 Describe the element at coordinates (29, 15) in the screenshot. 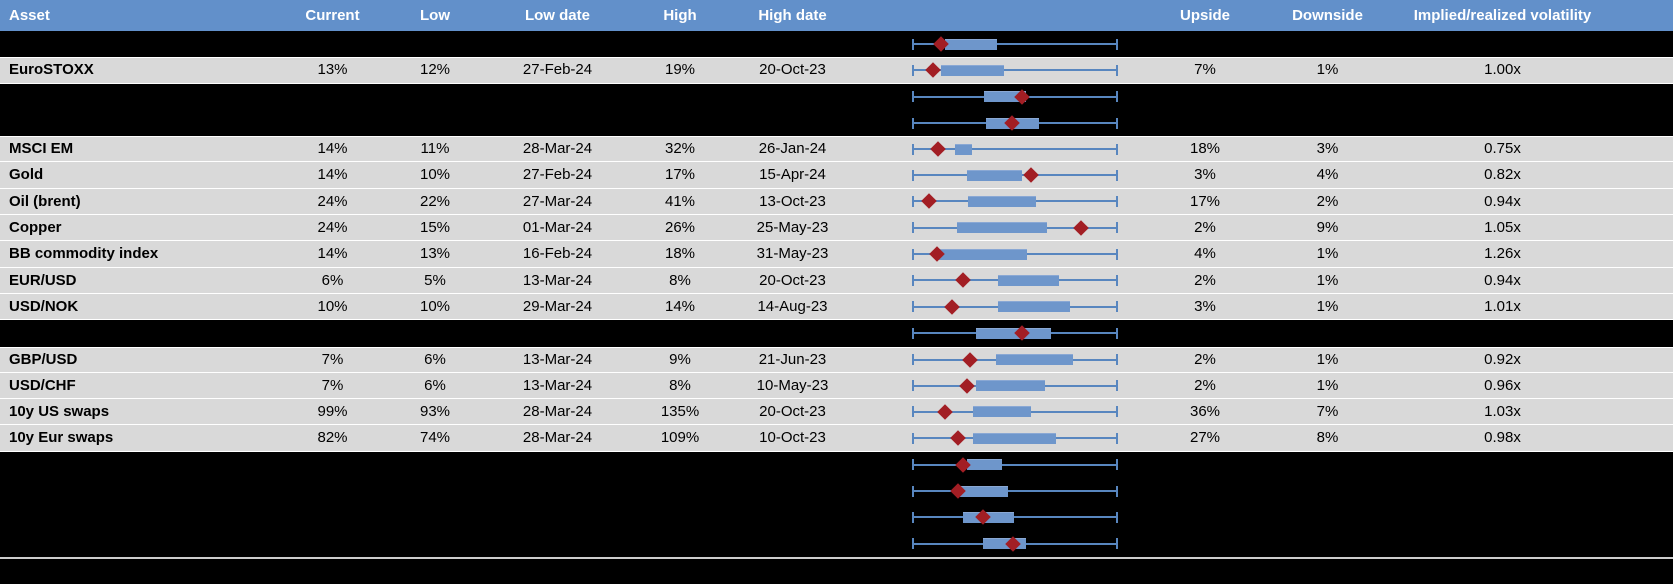

I see `header-asset: Asset` at that location.